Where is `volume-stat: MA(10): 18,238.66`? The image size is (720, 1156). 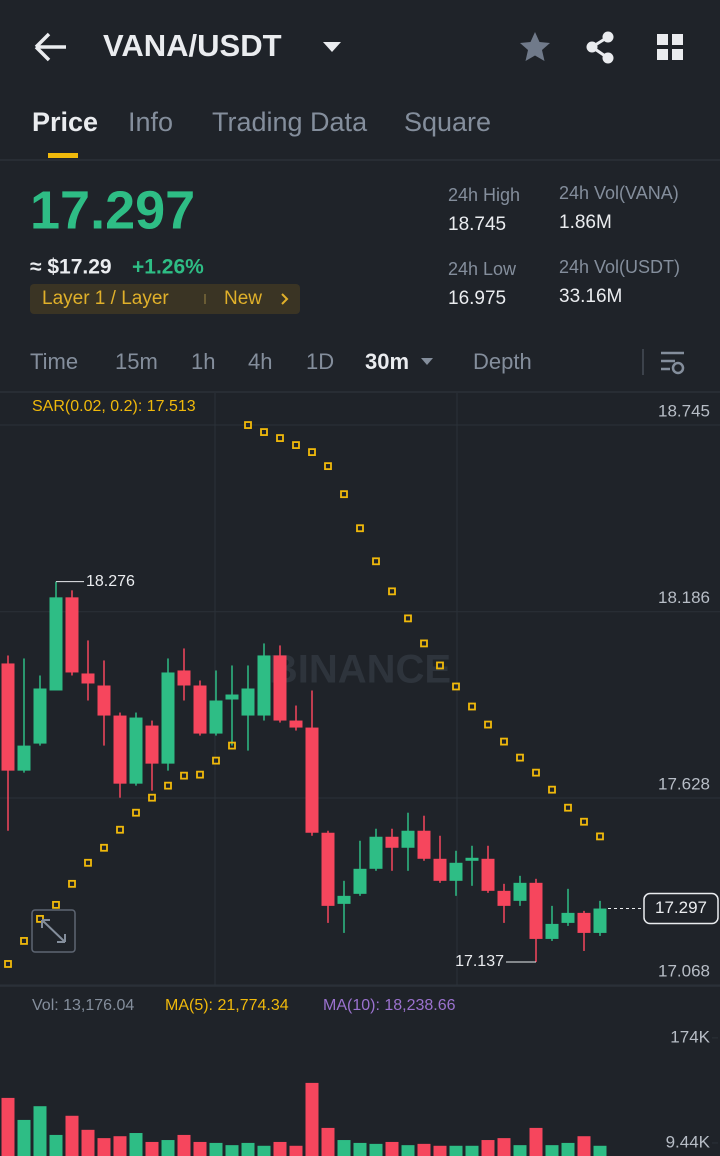 volume-stat: MA(10): 18,238.66 is located at coordinates (389, 1005).